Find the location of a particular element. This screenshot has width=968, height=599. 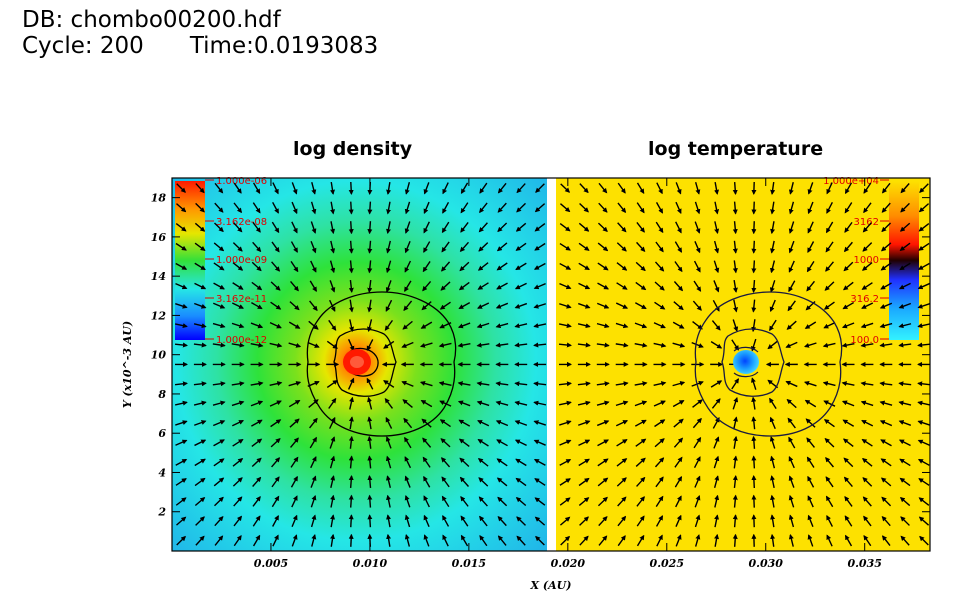

temperature-colorbar-label: 3162 is located at coordinates (866, 222).